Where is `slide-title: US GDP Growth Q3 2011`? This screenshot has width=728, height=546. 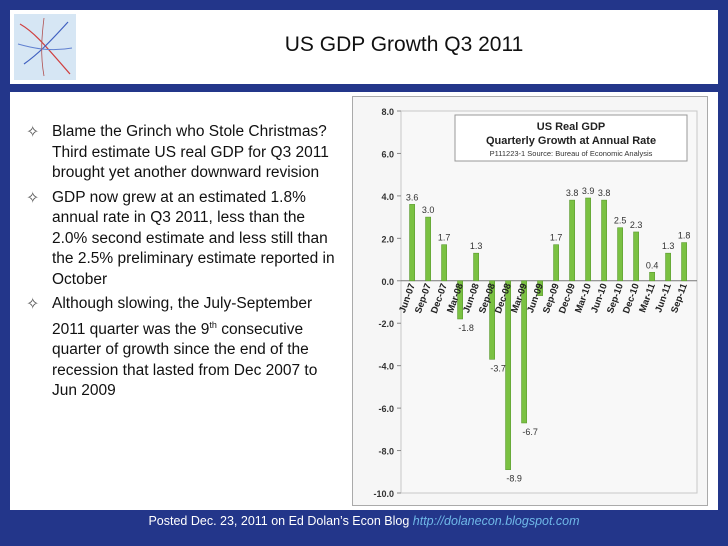
slide-title: US GDP Growth Q3 2011 is located at coordinates (404, 44).